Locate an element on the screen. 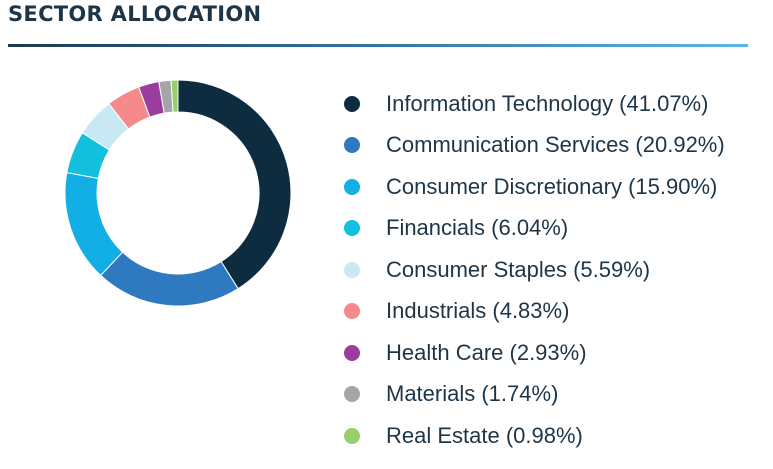 The height and width of the screenshot is (469, 773). legend-item: Industrials (4.83%) is located at coordinates (532, 312).